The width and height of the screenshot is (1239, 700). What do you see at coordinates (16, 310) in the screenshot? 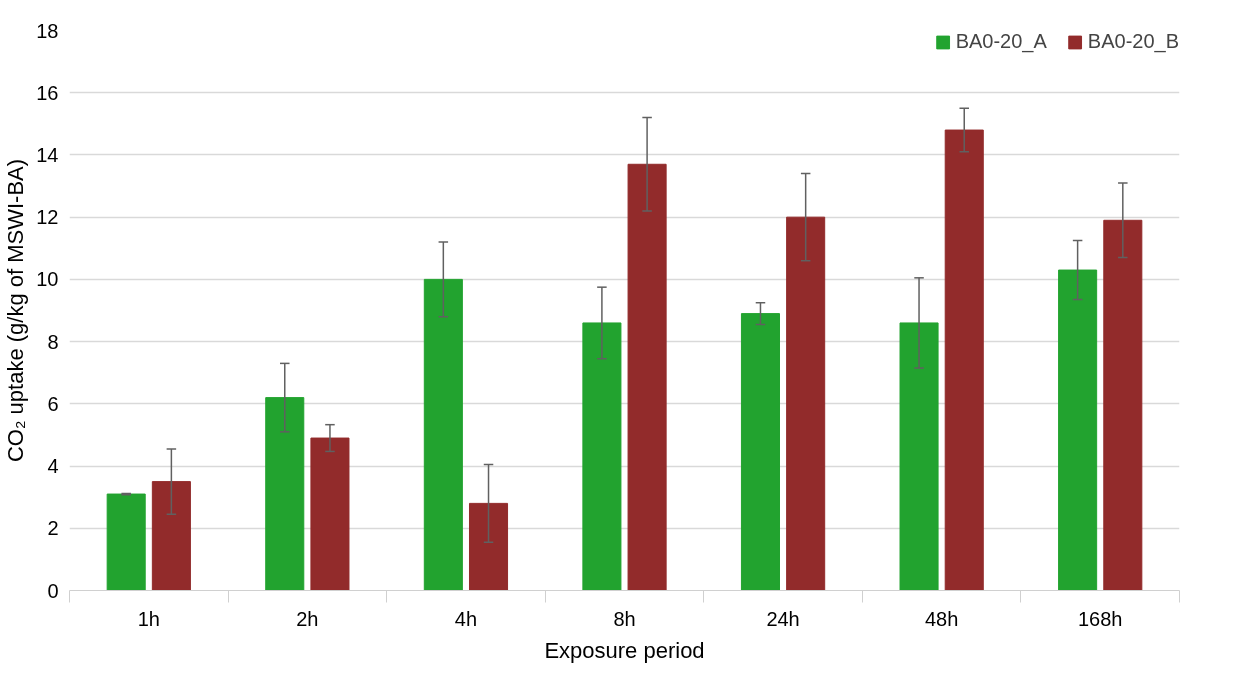
I see `y-axis-title: CO₂ uptake (g/kg of MSWI-BA)` at bounding box center [16, 310].